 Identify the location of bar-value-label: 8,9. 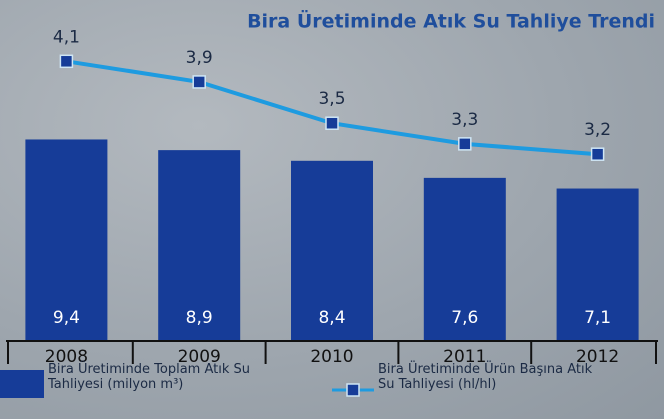
(199, 318).